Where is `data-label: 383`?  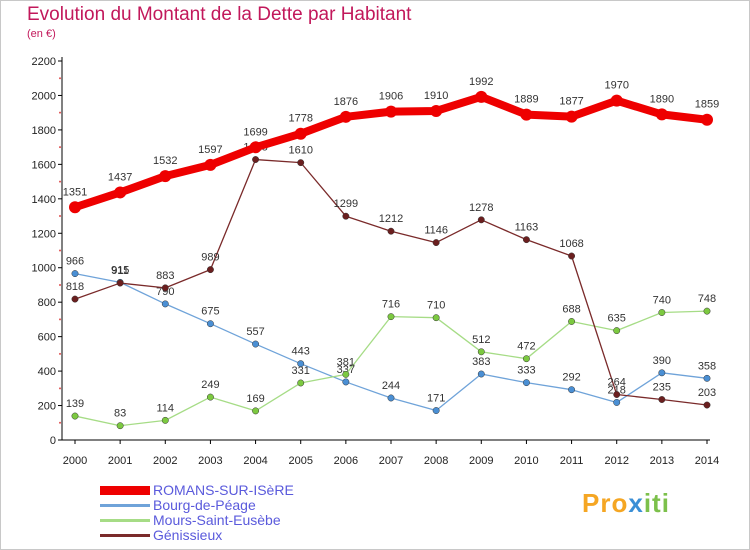 data-label: 383 is located at coordinates (481, 362).